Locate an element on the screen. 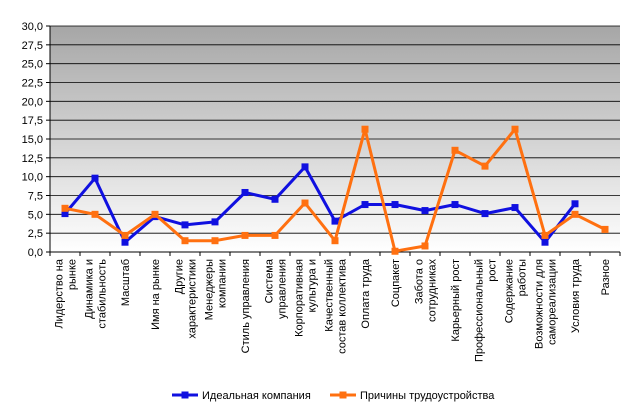 Image resolution: width=641 pixels, height=413 pixels. x-tick-label: Имя на рынке is located at coordinates (156, 294).